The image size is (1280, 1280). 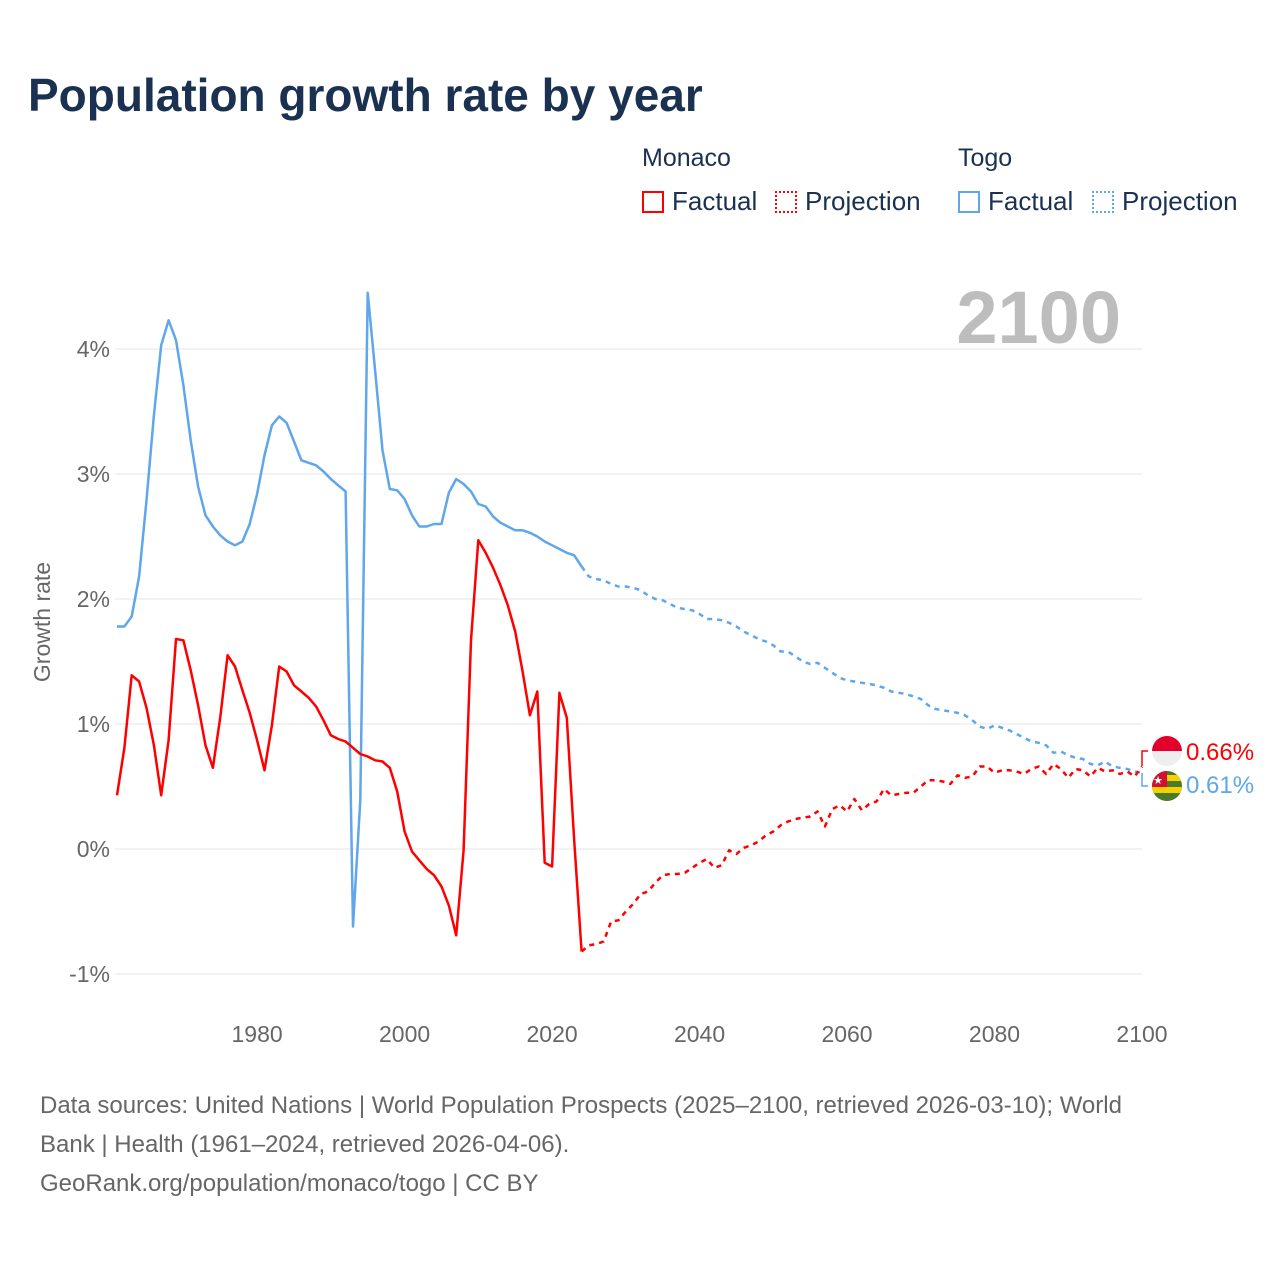 I want to click on y-tick-label: -1%, so click(x=89, y=974).